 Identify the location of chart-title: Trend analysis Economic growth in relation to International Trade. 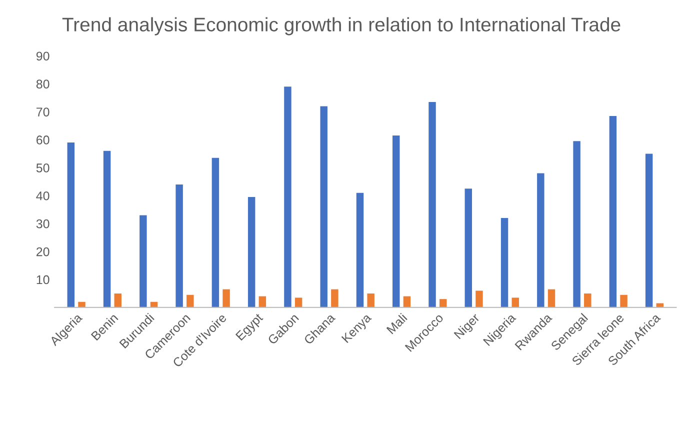
(341, 26).